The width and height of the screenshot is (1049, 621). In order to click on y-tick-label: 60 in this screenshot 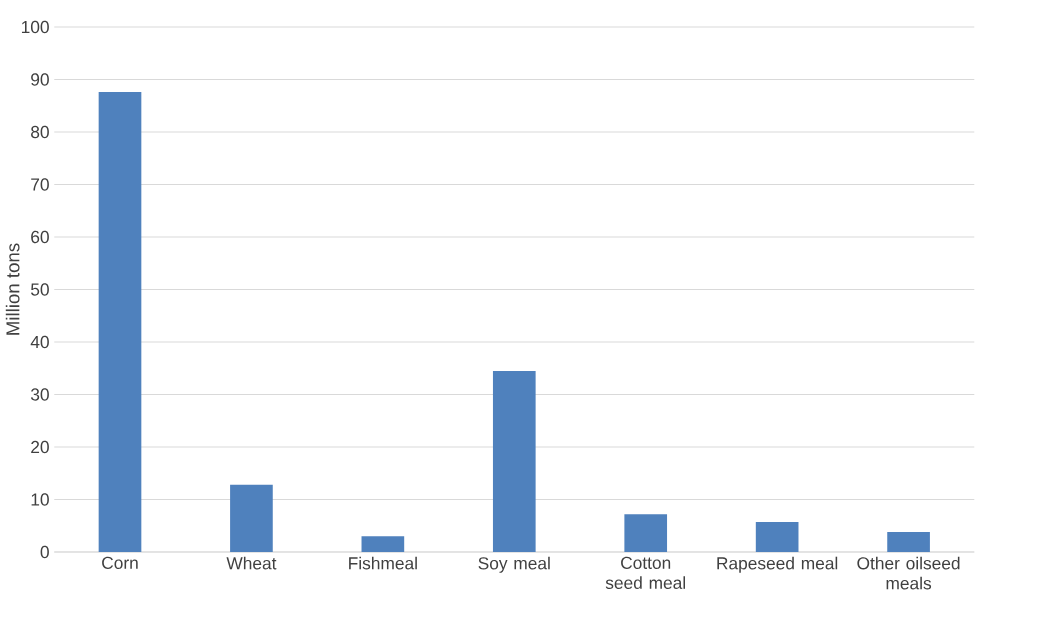, I will do `click(40, 237)`.